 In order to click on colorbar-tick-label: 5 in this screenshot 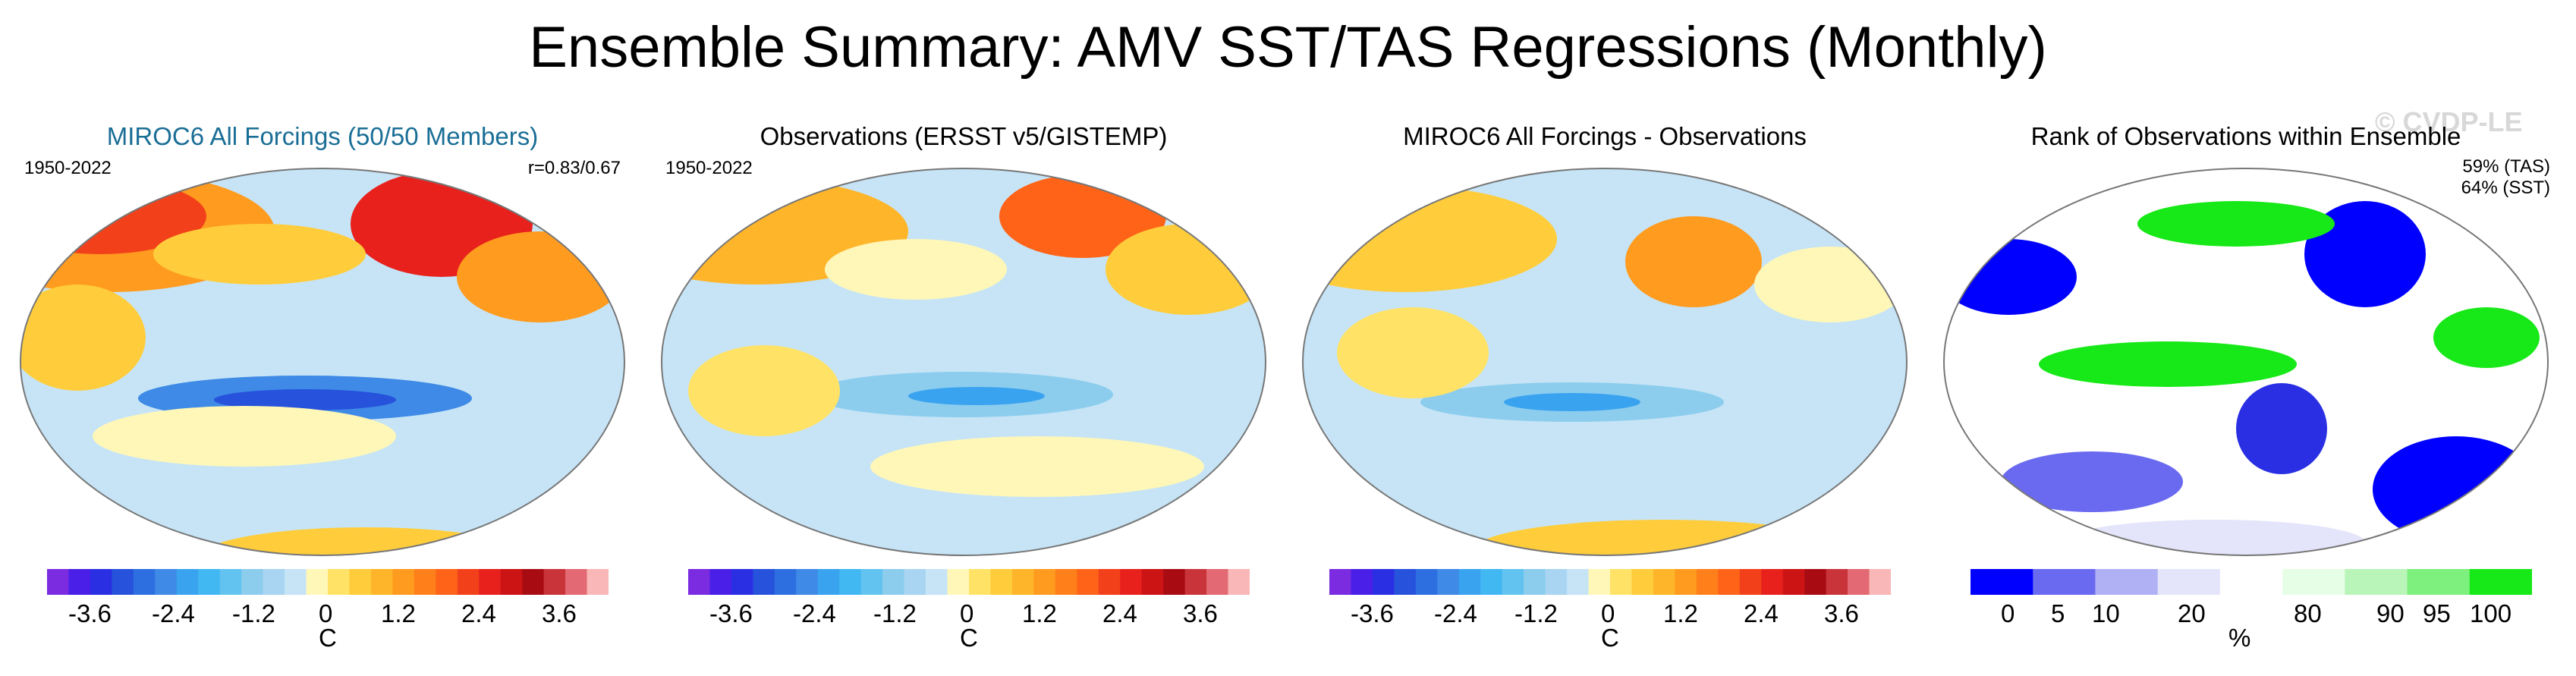, I will do `click(2058, 613)`.